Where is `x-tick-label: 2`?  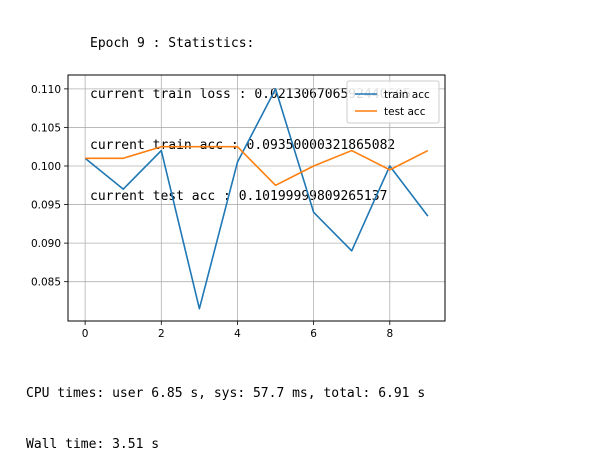 x-tick-label: 2 is located at coordinates (161, 334).